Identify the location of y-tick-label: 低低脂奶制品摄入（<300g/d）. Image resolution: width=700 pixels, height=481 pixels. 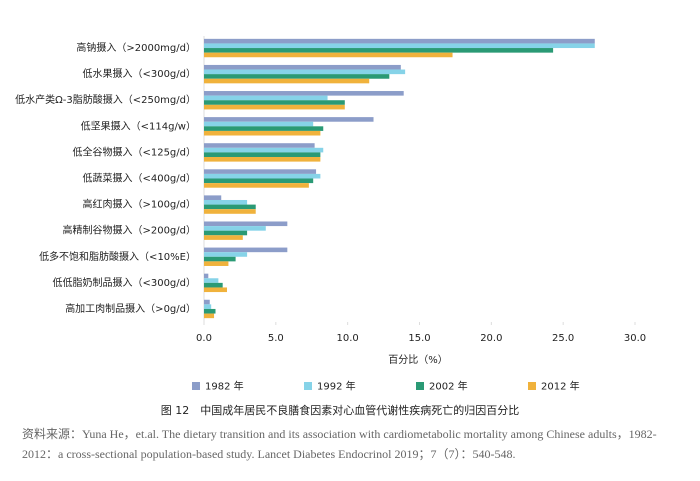
(124, 282).